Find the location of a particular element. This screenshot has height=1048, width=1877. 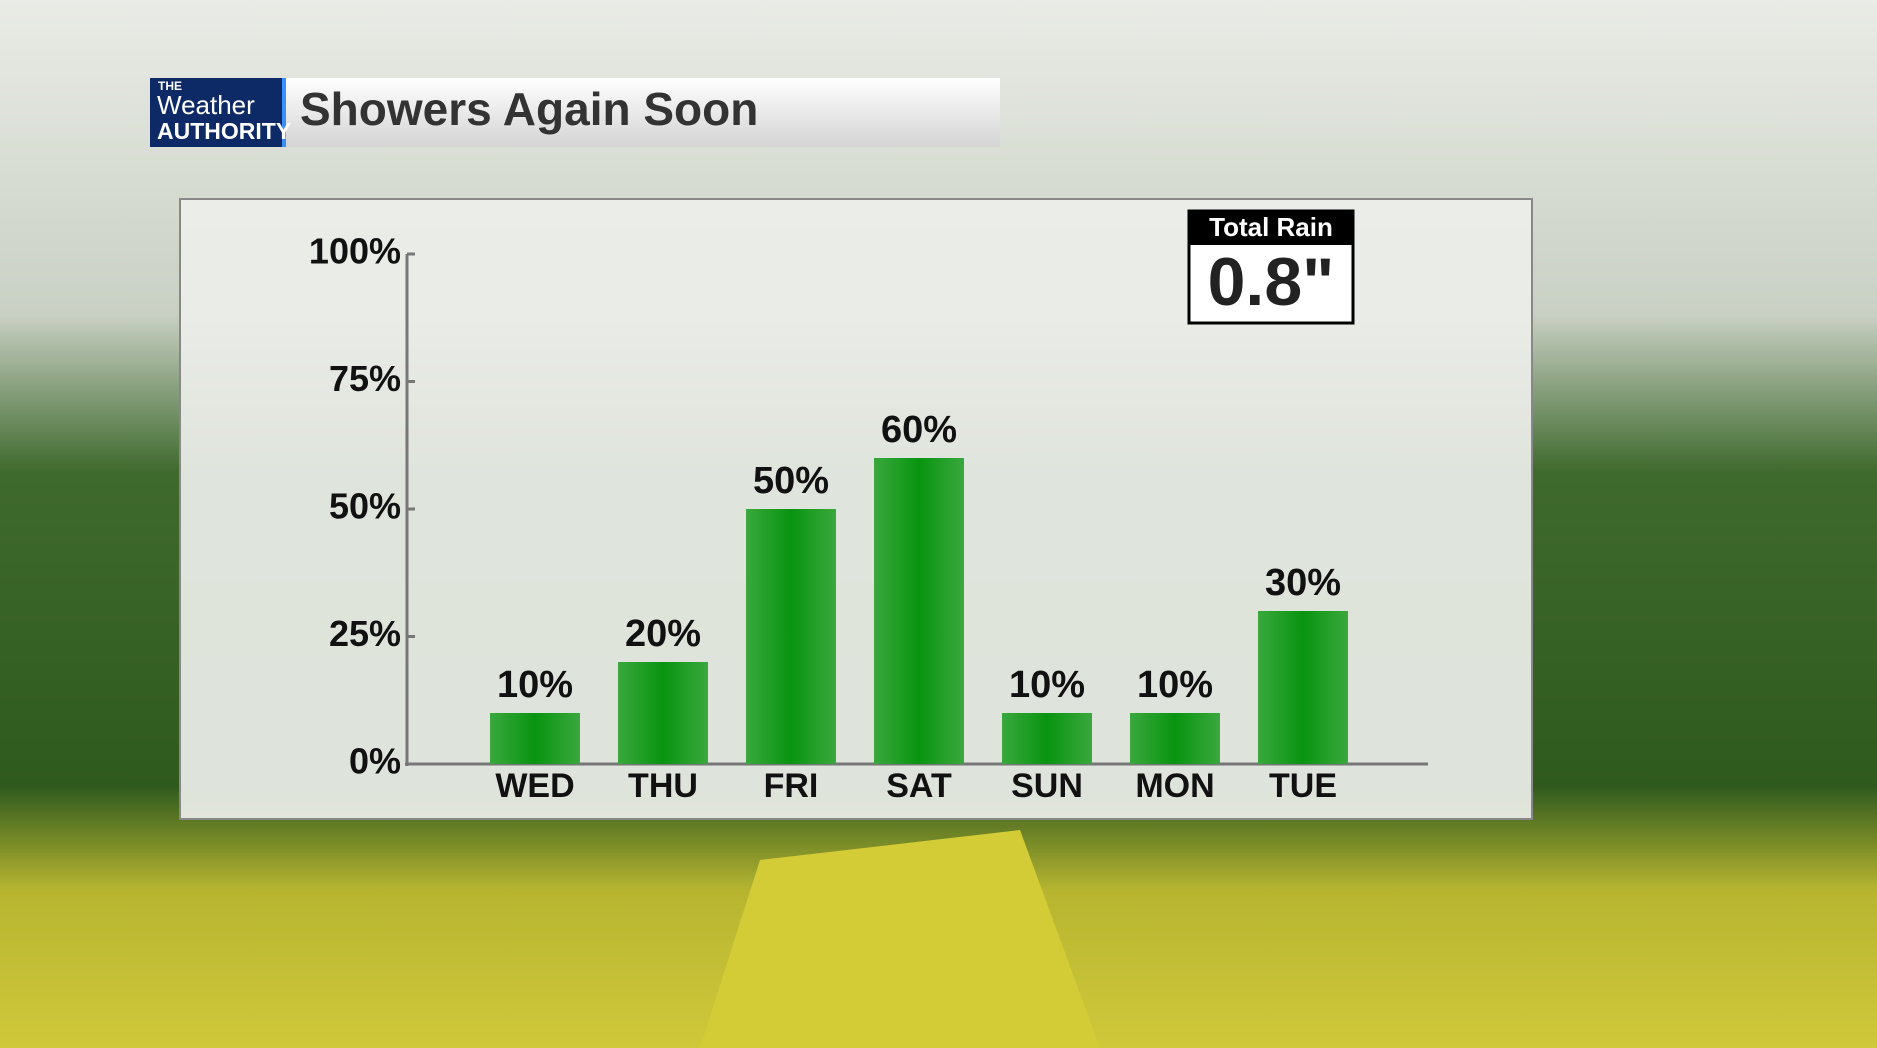

value-label: 50% is located at coordinates (791, 481).